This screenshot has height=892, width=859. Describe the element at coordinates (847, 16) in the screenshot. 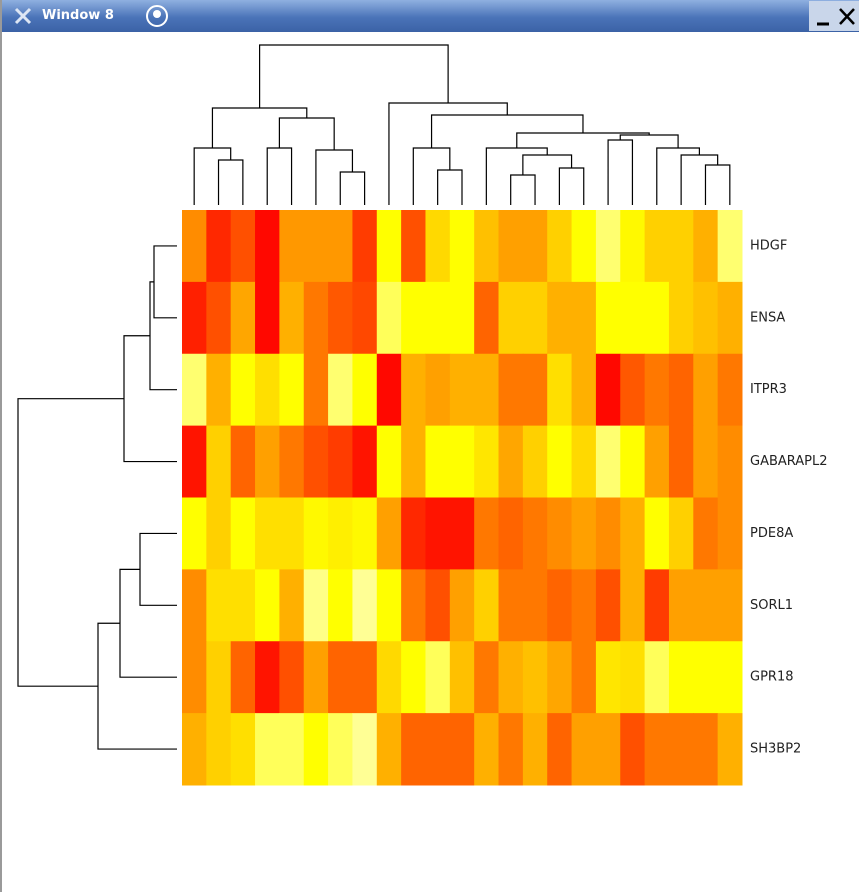

I see `close-button` at that location.